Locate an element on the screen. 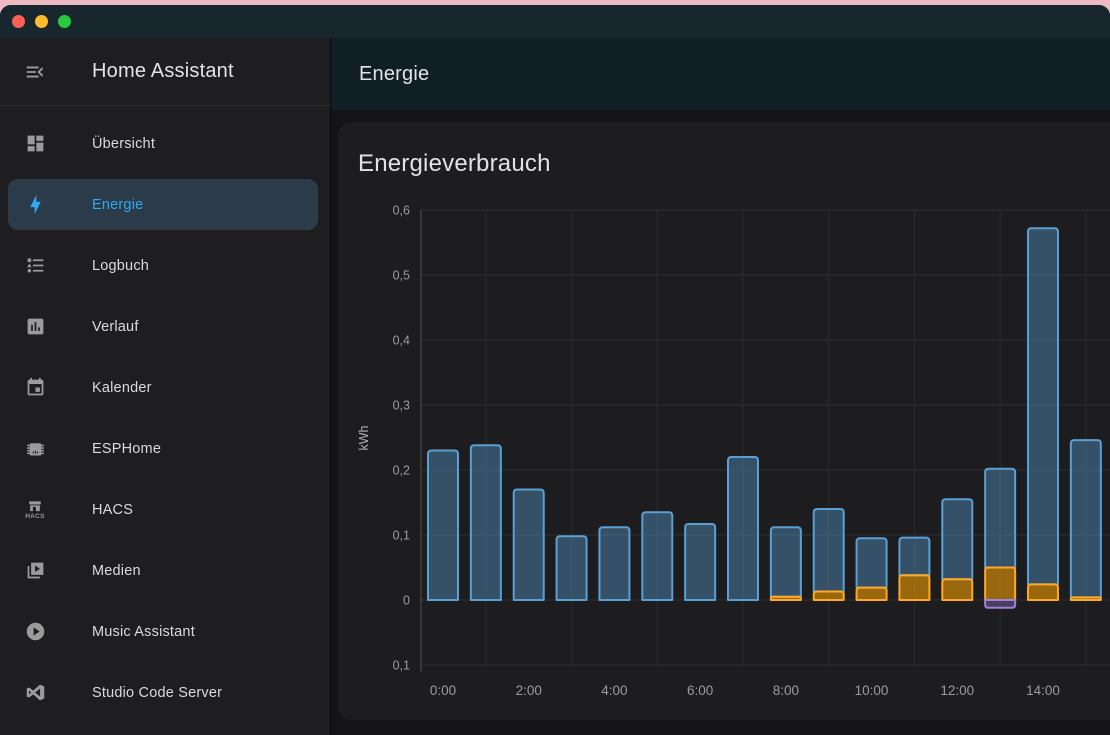 Image resolution: width=1110 pixels, height=735 pixels. bar-orange-8:00 is located at coordinates (785, 598).